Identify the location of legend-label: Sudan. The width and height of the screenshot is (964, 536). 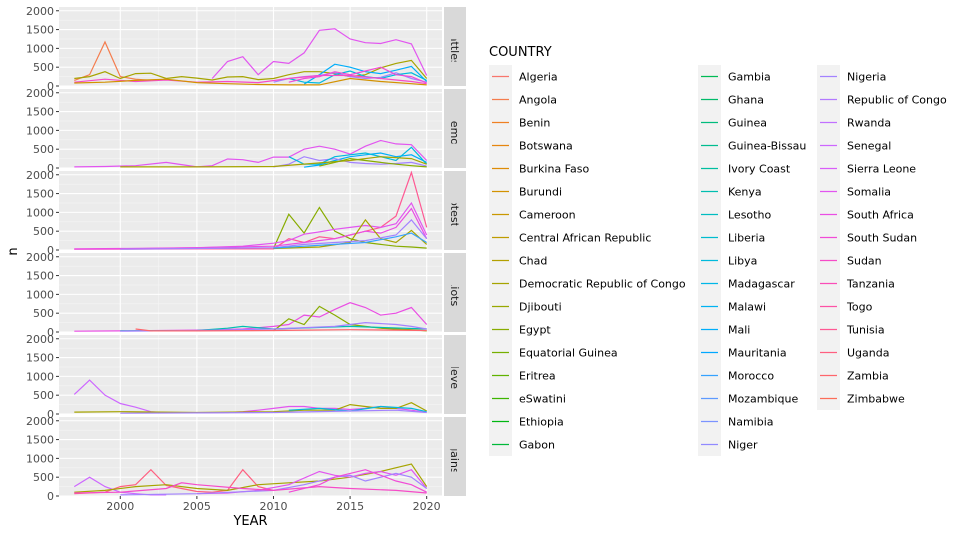
(864, 261).